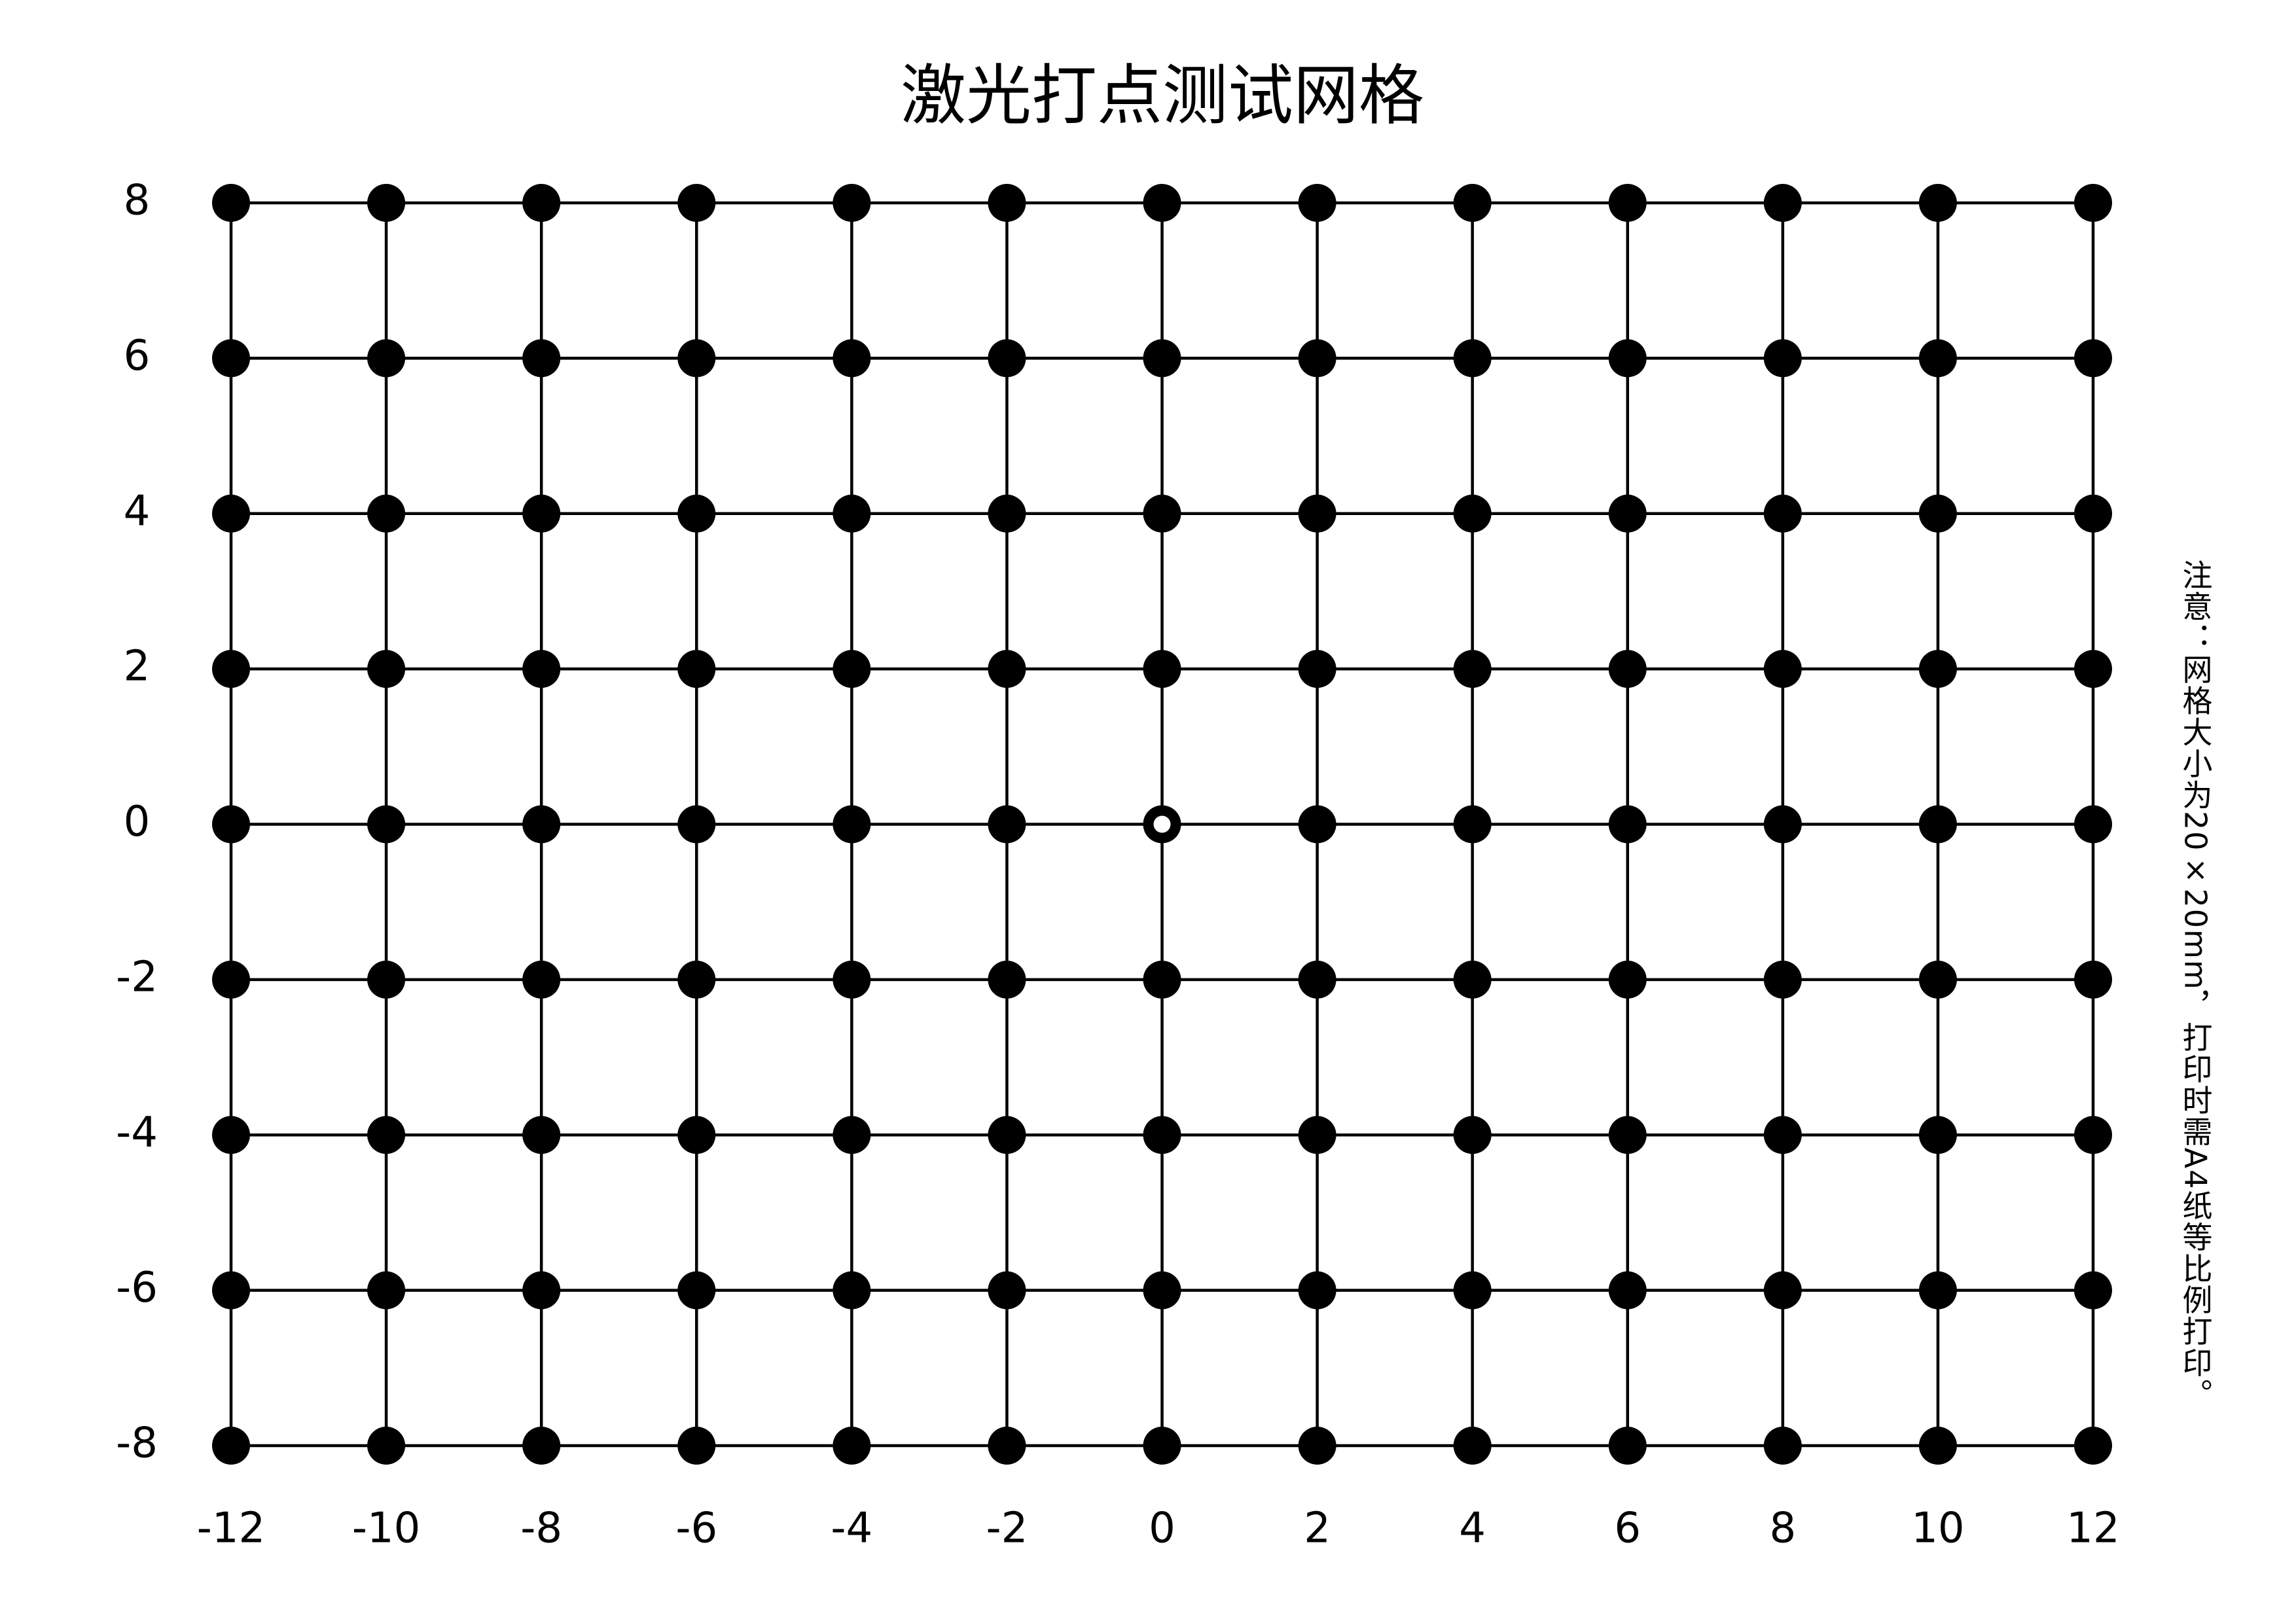  What do you see at coordinates (231, 1529) in the screenshot?
I see `x-tick-label: -12` at bounding box center [231, 1529].